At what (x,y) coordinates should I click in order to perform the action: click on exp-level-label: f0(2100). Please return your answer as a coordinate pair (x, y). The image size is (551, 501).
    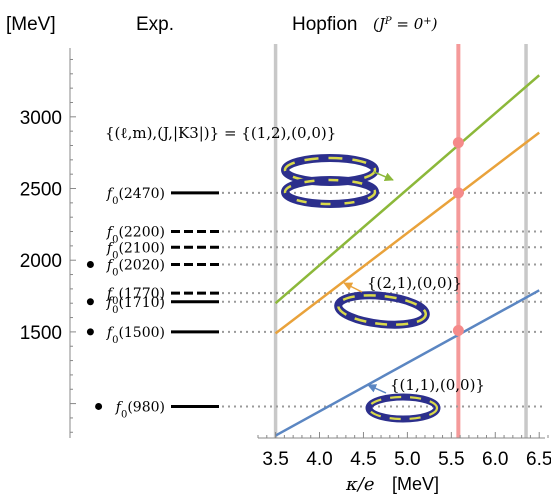
    Looking at the image, I should click on (135, 250).